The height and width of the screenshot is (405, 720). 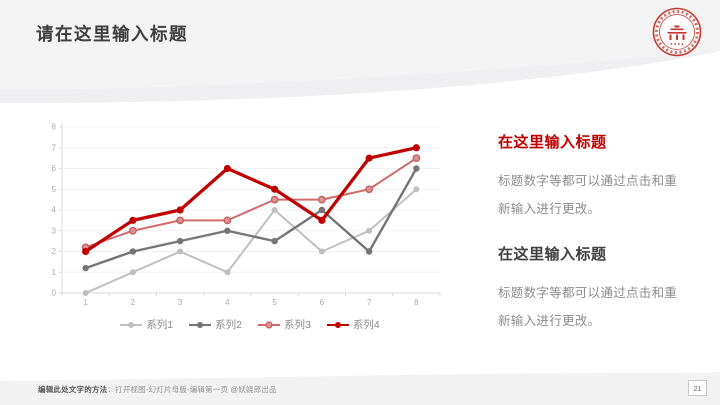 What do you see at coordinates (360, 388) in the screenshot?
I see `footer-band-background` at bounding box center [360, 388].